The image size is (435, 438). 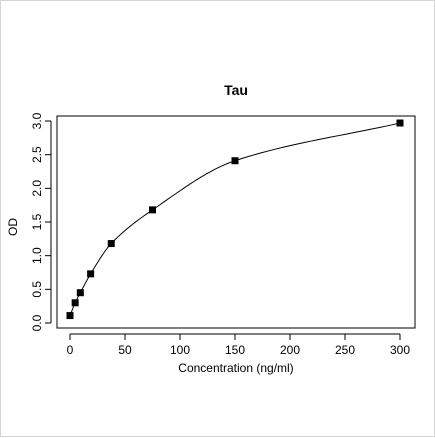 I want to click on y-axis: 0.0 0.5 1.0 1.5 2.0 2.5 3.0, so click(x=40, y=221).